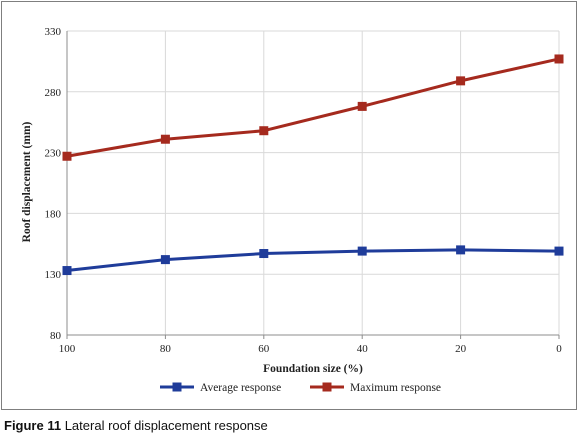  I want to click on y-tick-label: 330, so click(53, 32).